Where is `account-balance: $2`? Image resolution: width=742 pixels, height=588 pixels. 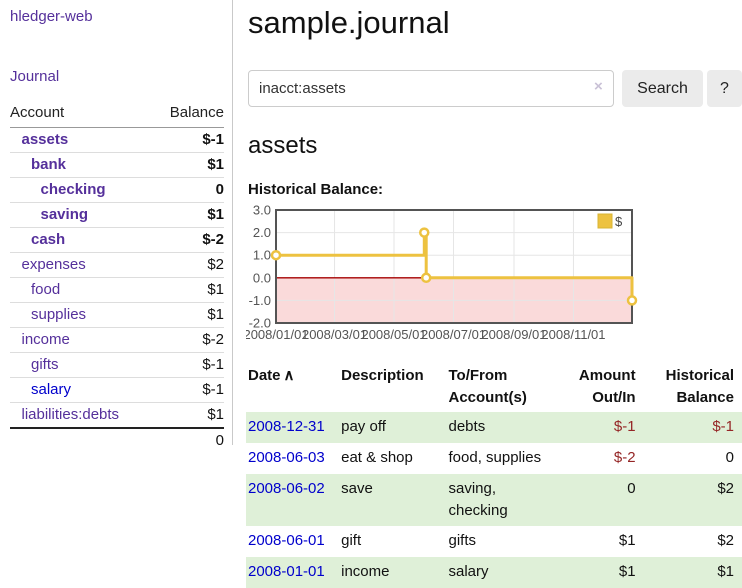 account-balance: $2 is located at coordinates (188, 265).